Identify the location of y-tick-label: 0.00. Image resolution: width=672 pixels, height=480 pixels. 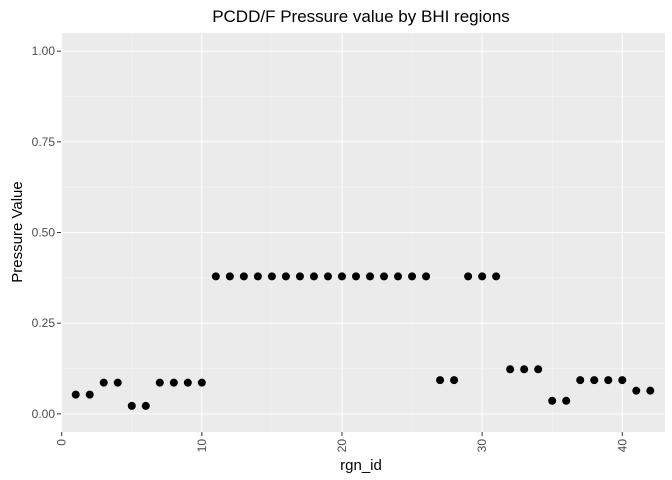
(44, 414).